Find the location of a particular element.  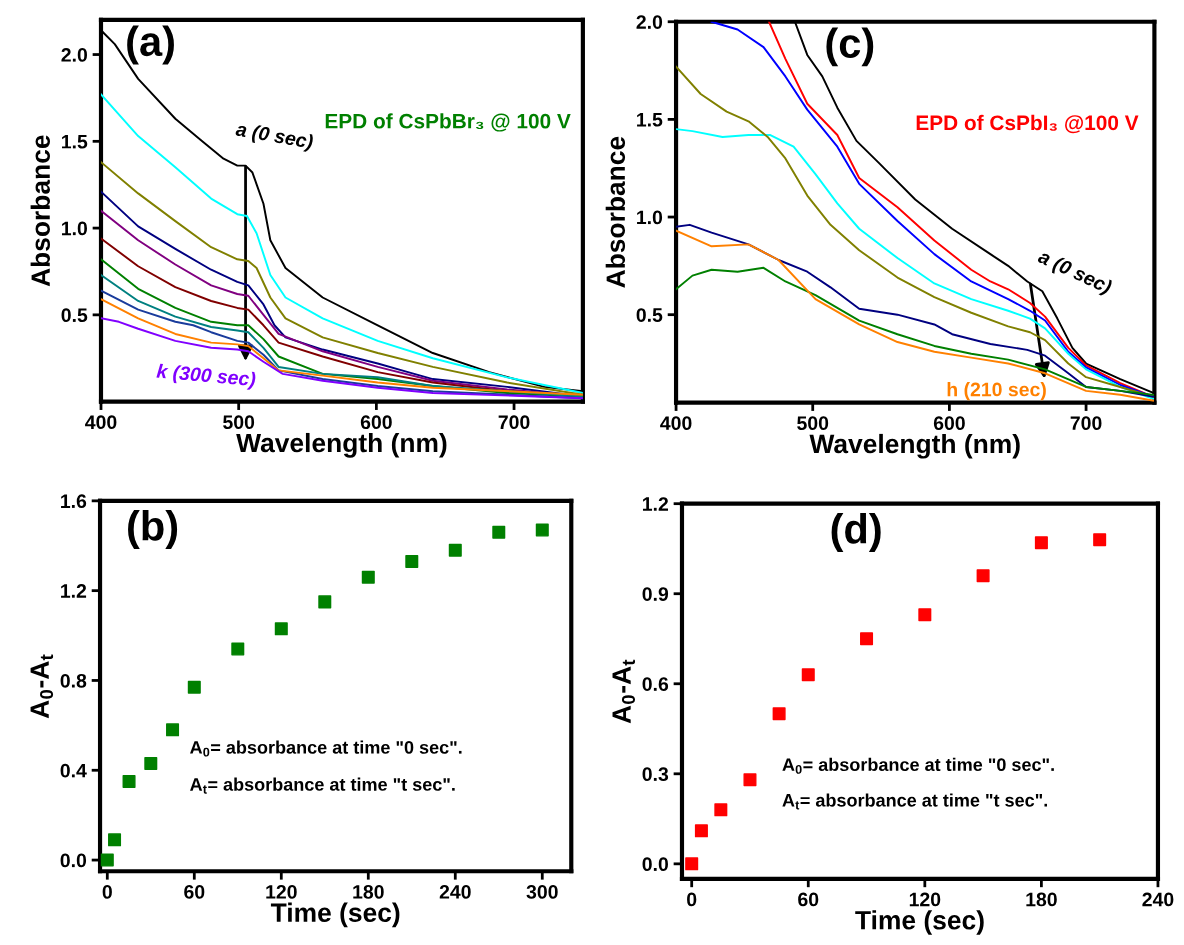

y-tick-label: 0.4 is located at coordinates (73, 770).